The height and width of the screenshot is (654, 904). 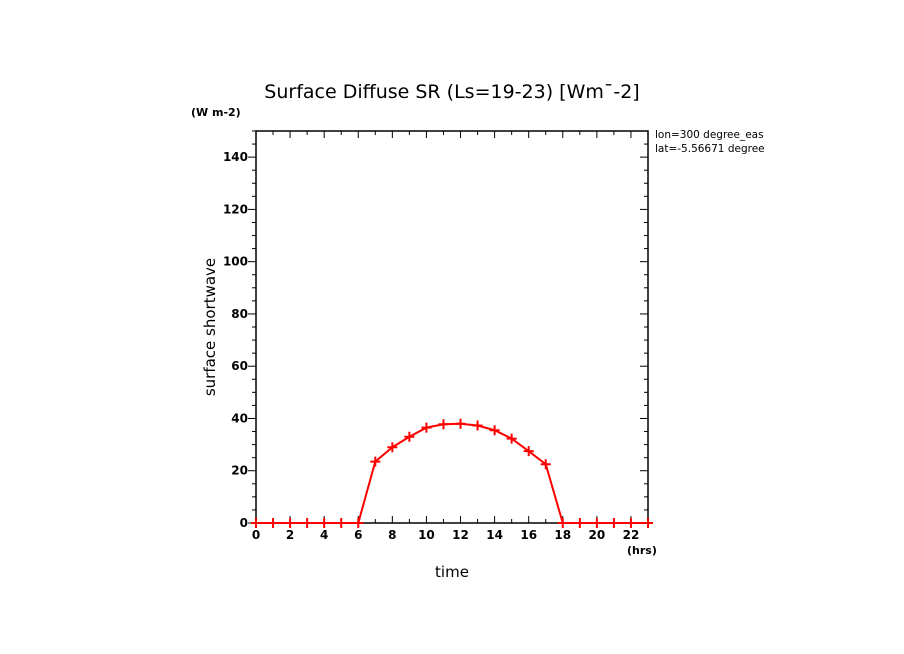 I want to click on chart-title: Surface Diffuse SR (Ls=19-23) [Wm¯-2], so click(x=451, y=92).